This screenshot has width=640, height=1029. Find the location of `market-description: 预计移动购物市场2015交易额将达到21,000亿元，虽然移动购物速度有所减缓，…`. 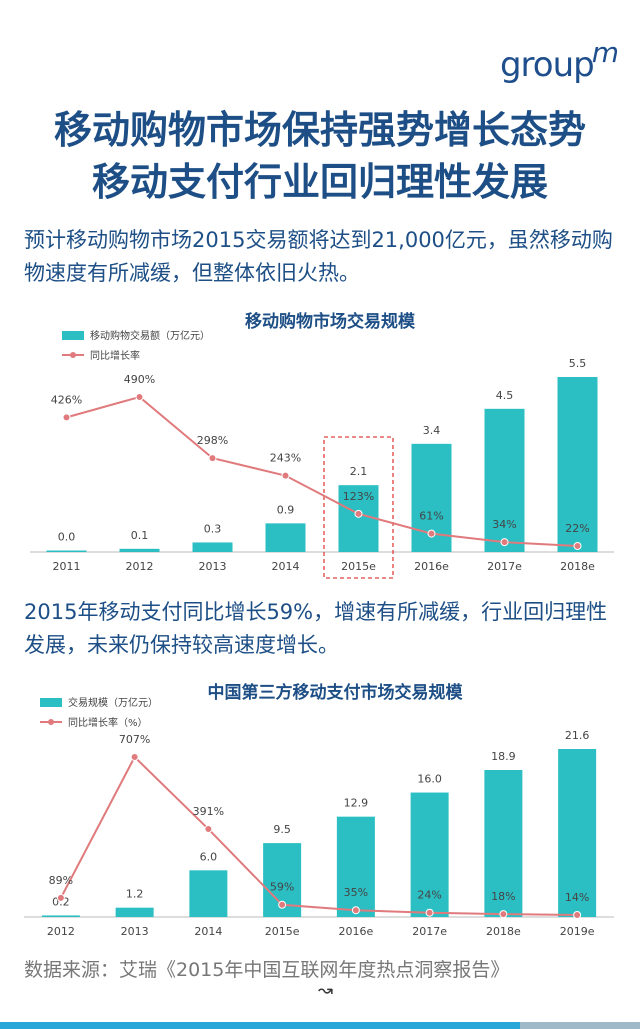

market-description: 预计移动购物市场2015交易额将达到21,000亿元，虽然移动购物速度有所减缓，… is located at coordinates (318, 256).